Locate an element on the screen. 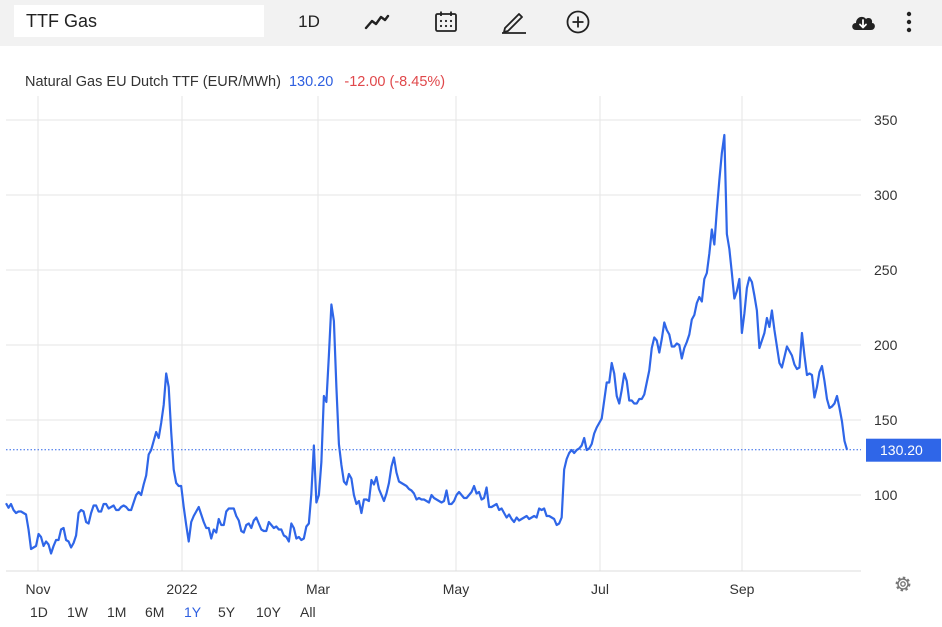 Image resolution: width=942 pixels, height=627 pixels. range-button-1w: 1W is located at coordinates (77, 612).